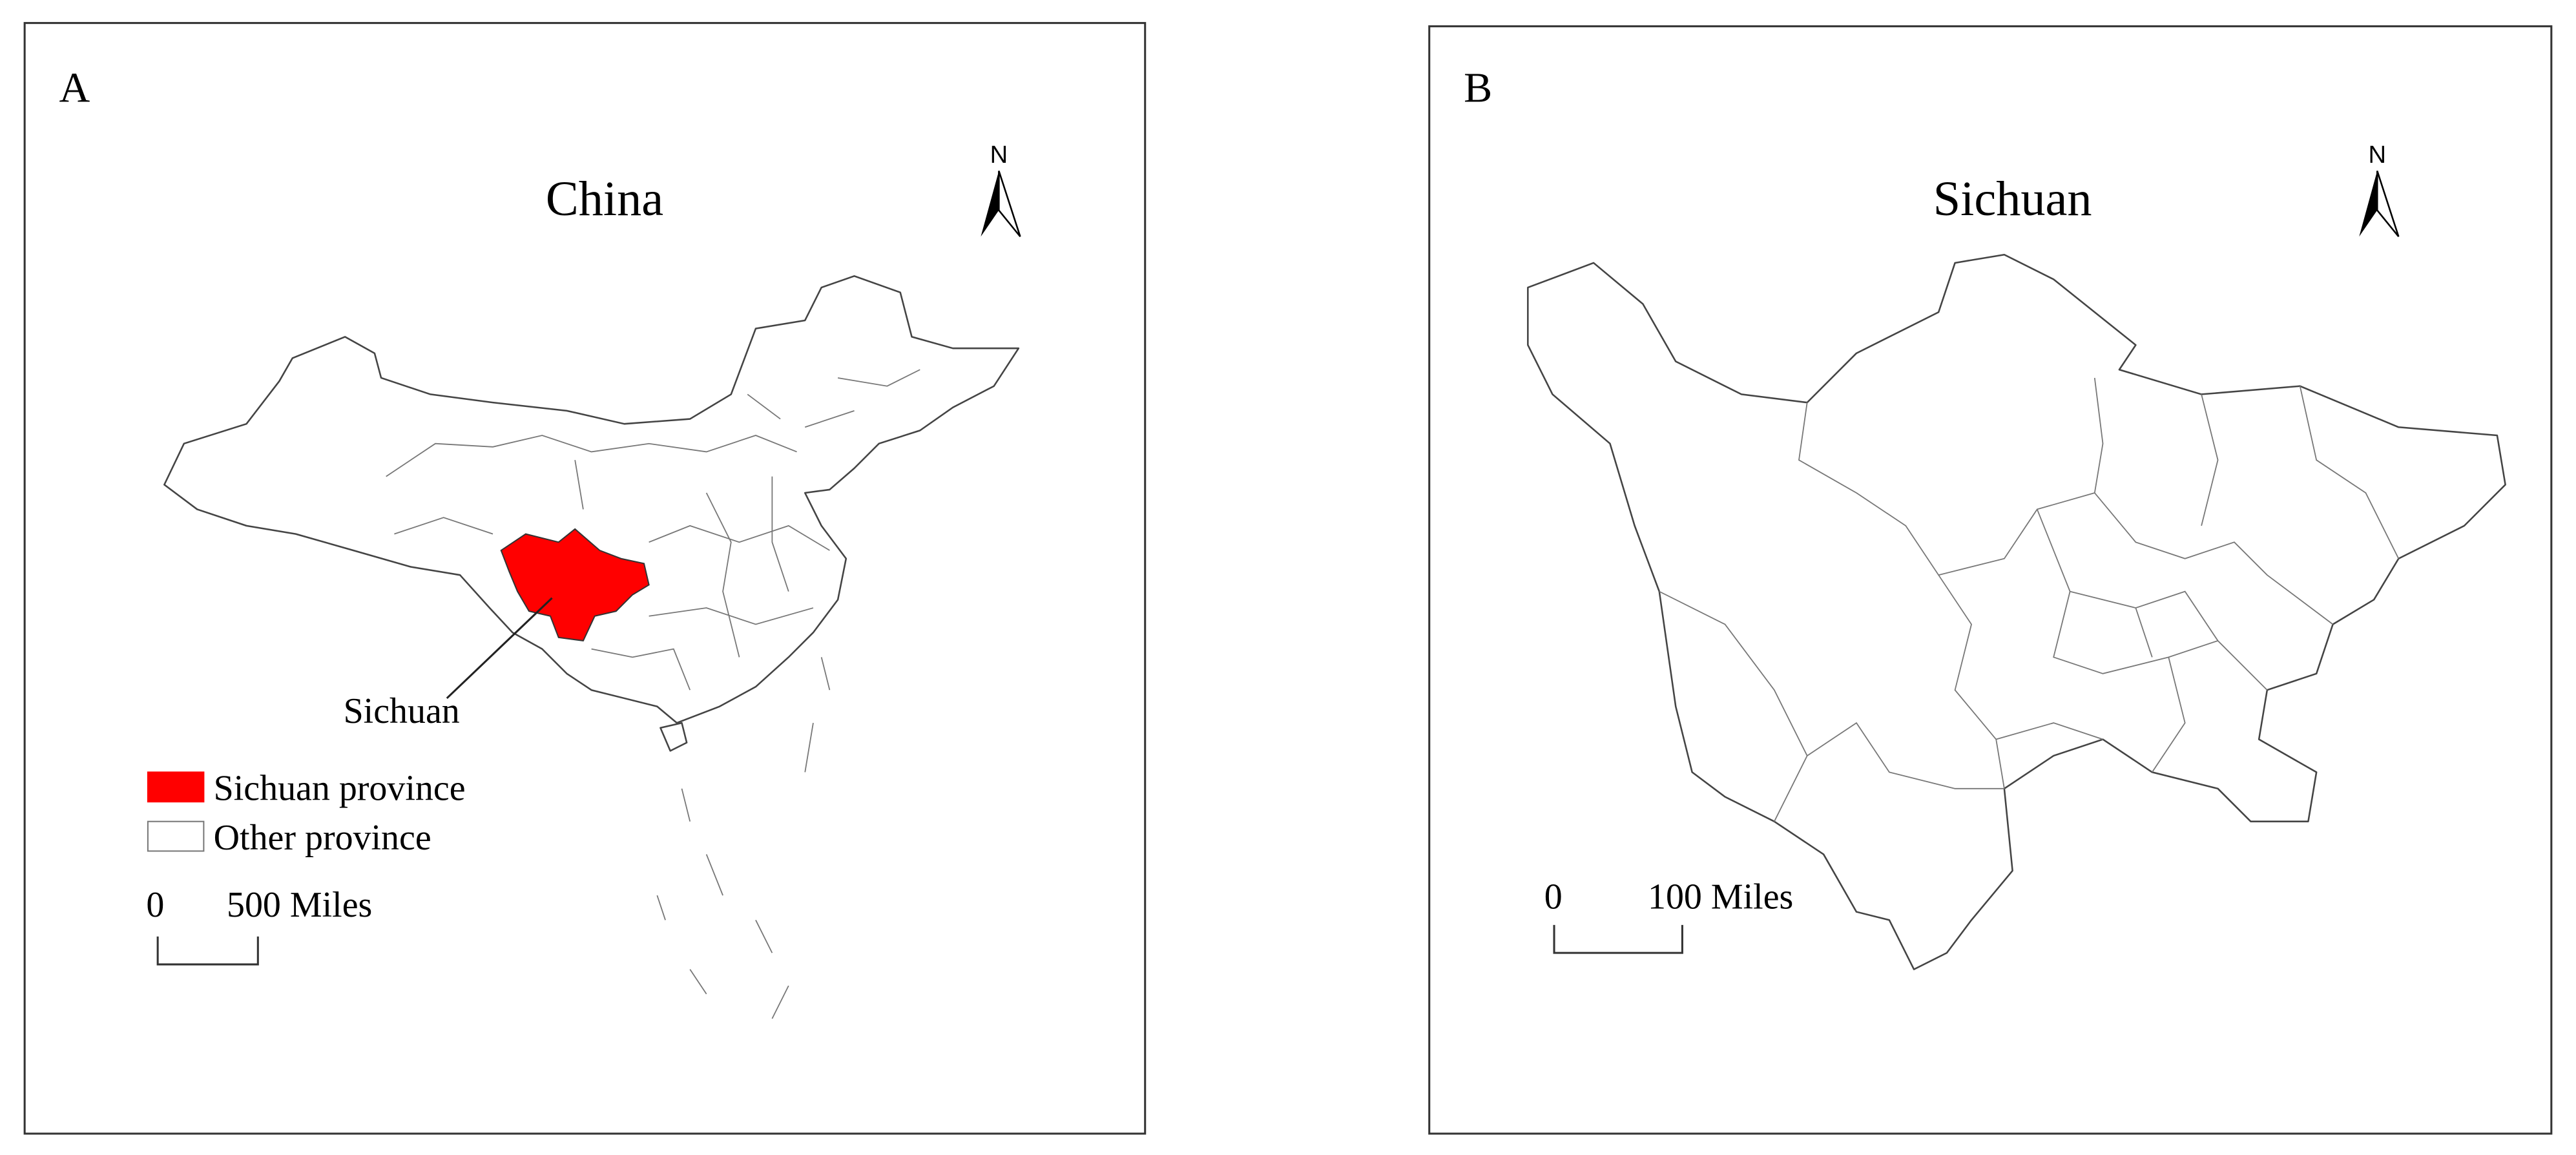 The width and height of the screenshot is (2576, 1155). Describe the element at coordinates (2012, 198) in the screenshot. I see `map-title: Sichuan` at that location.